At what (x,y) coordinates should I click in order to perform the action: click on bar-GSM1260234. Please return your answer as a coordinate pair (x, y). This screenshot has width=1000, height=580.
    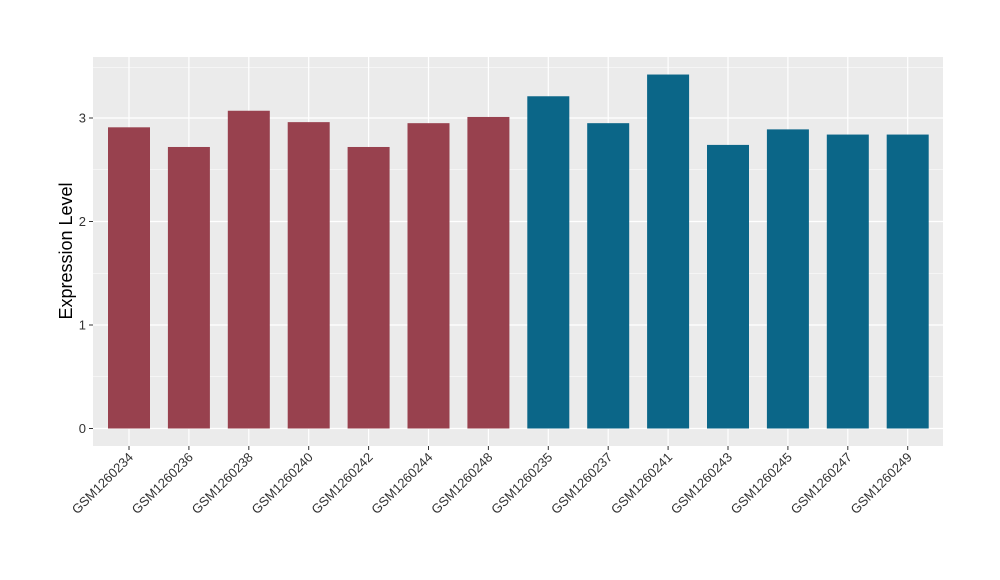
    Looking at the image, I should click on (129, 278).